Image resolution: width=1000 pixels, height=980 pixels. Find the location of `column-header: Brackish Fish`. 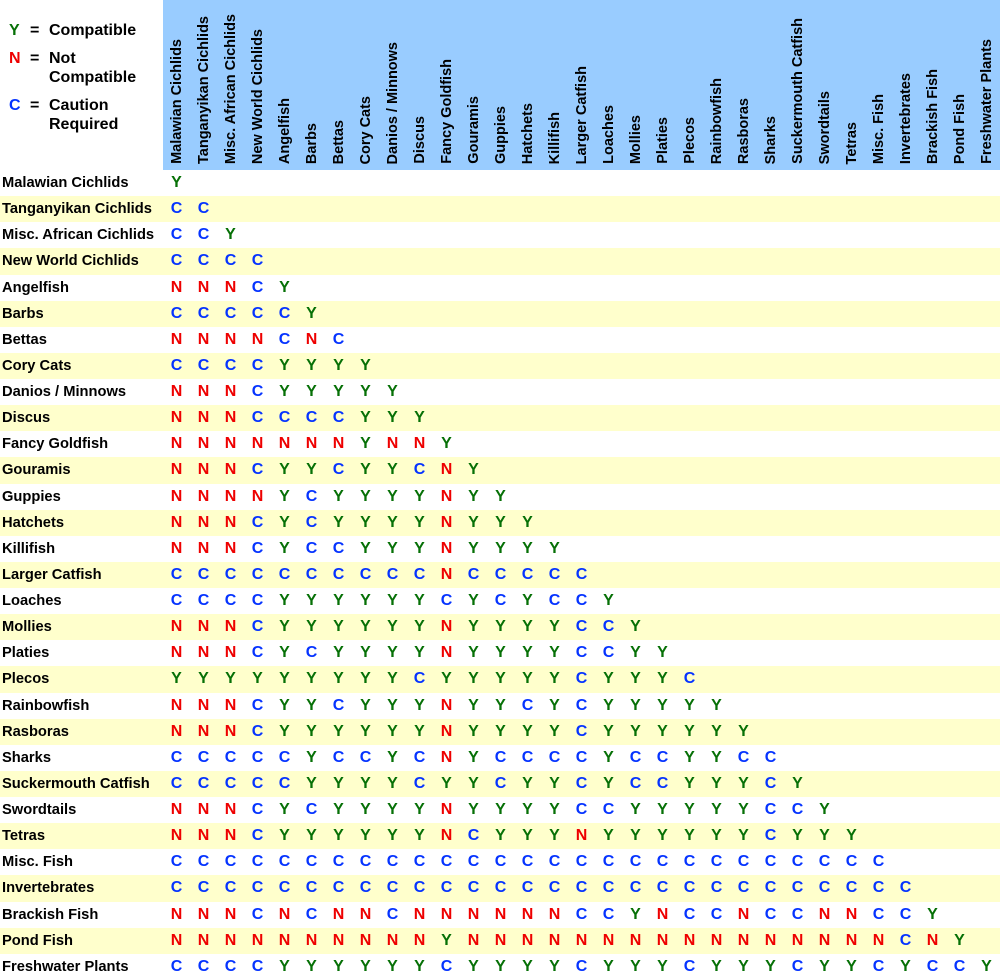

column-header: Brackish Fish is located at coordinates (932, 85).